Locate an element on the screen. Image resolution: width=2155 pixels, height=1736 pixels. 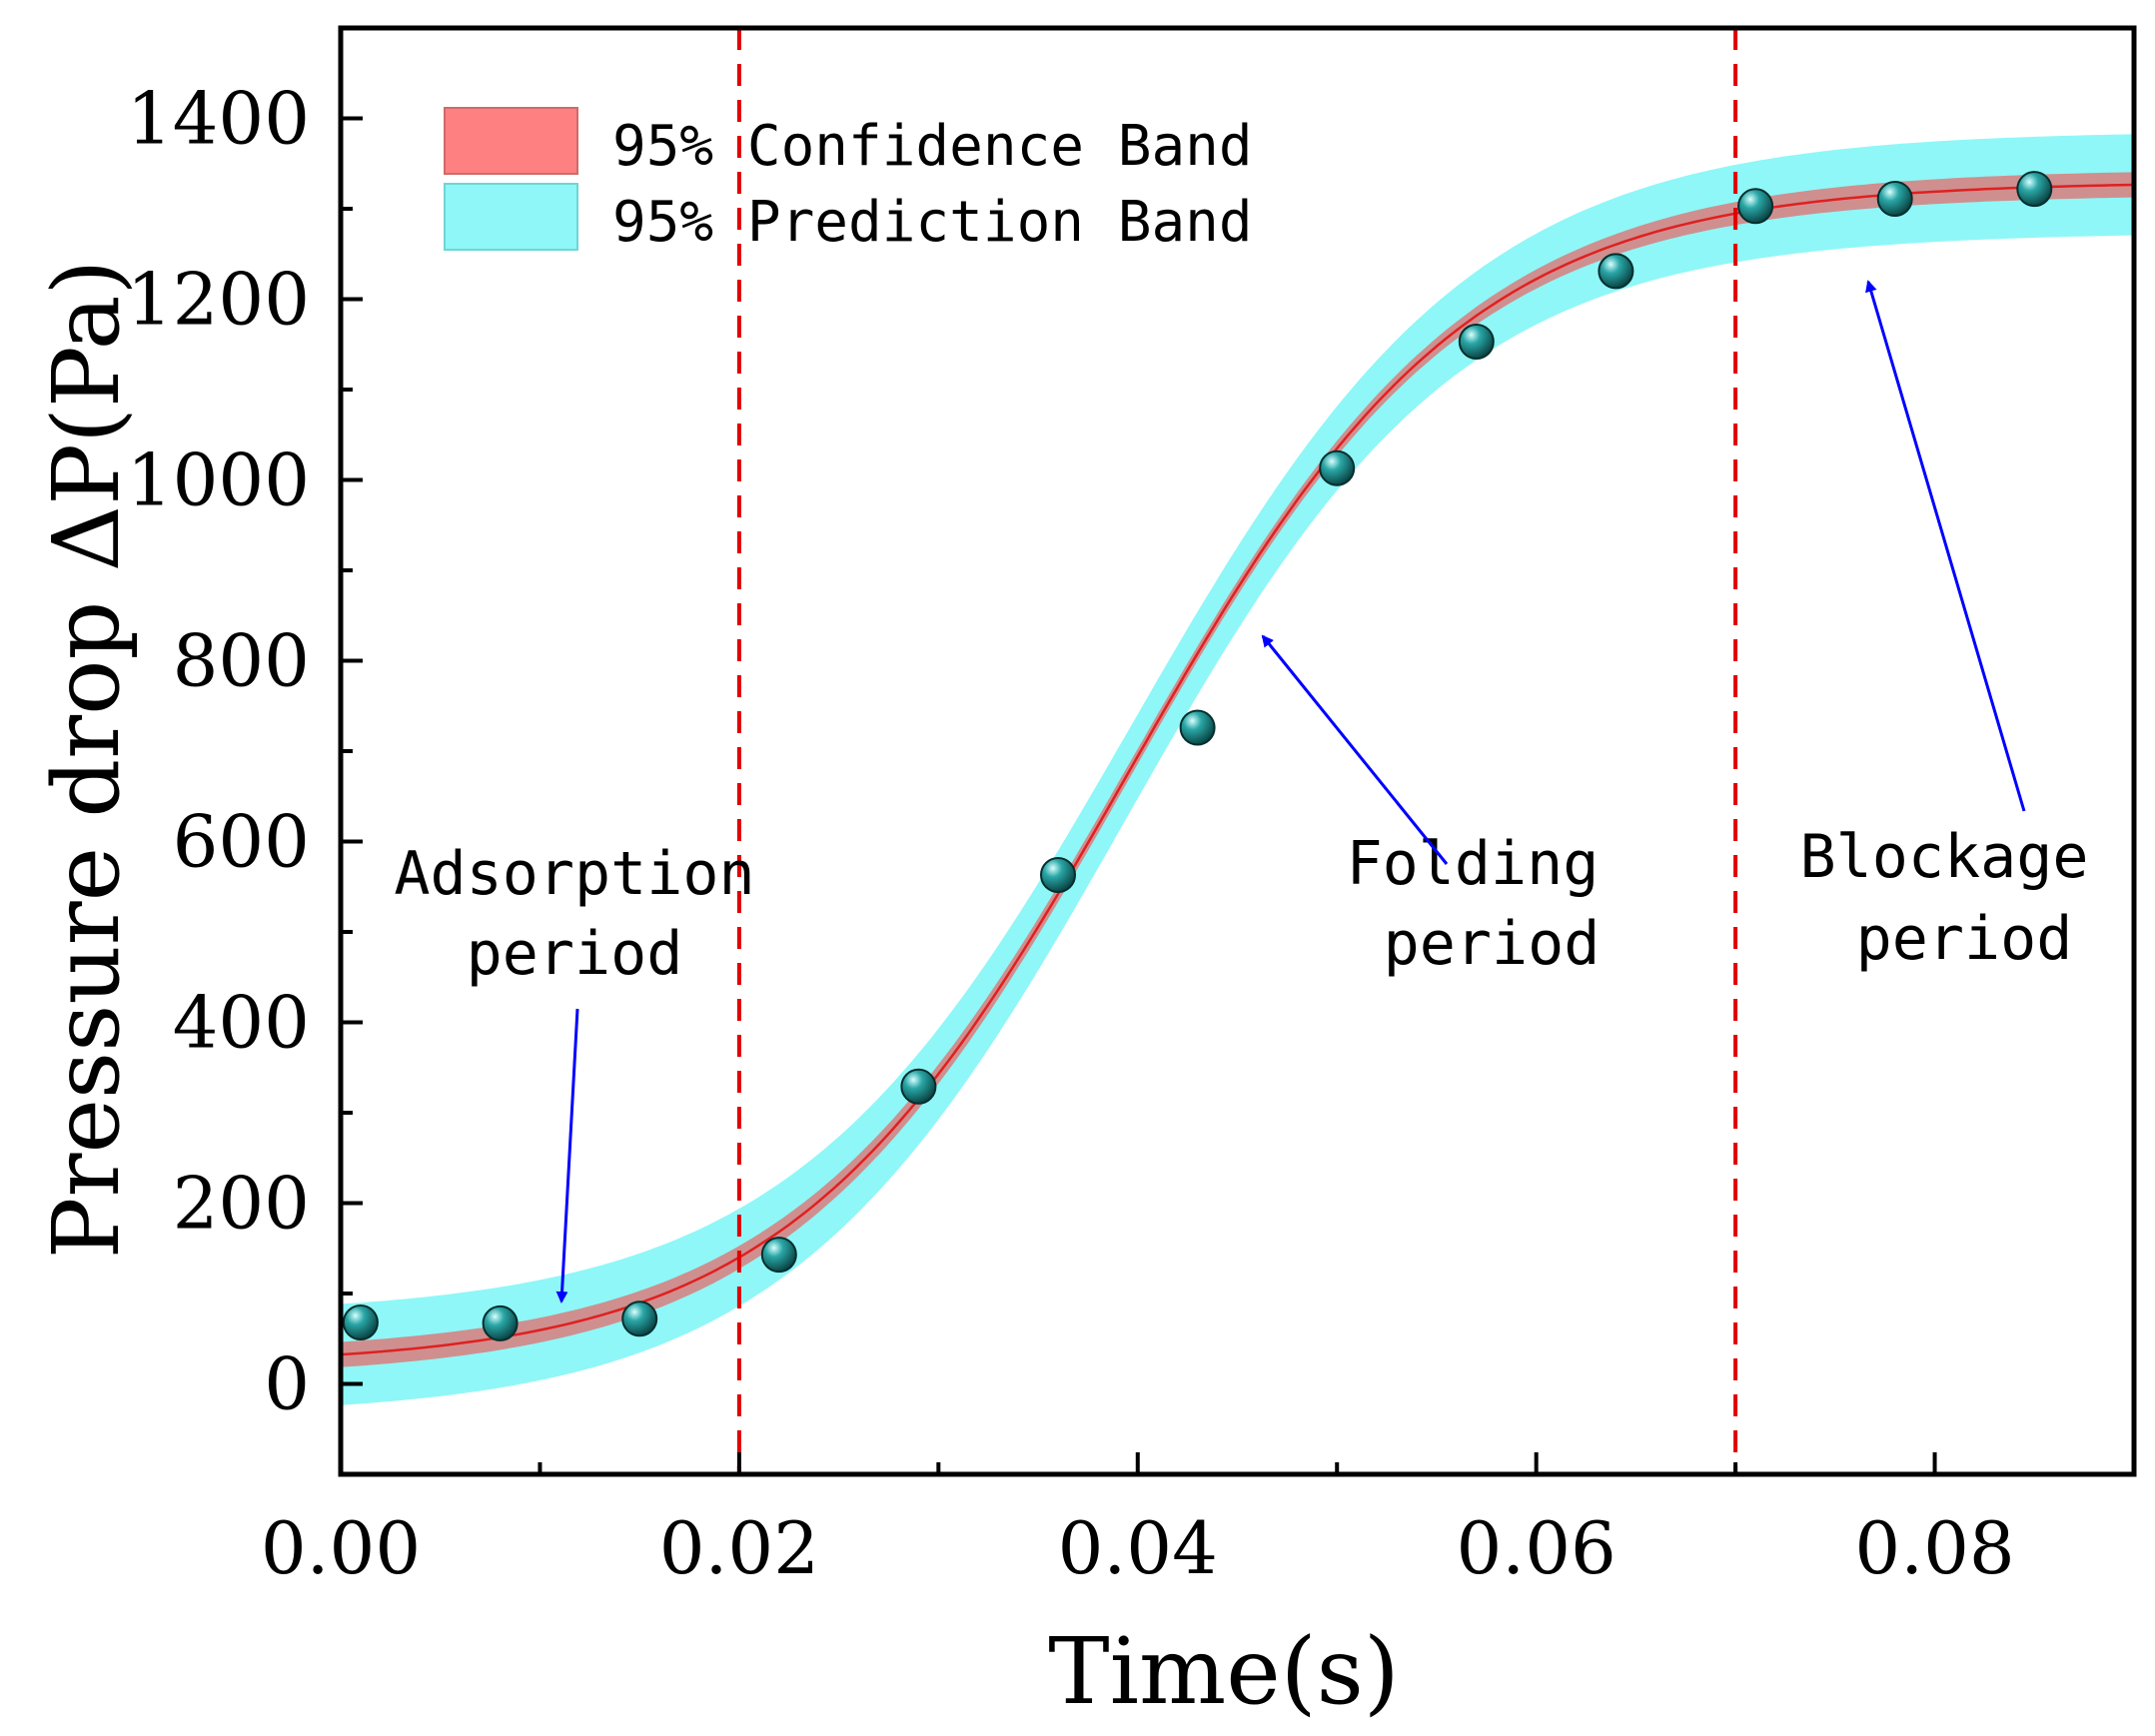
y-tick-label: 200 is located at coordinates (242, 1204).